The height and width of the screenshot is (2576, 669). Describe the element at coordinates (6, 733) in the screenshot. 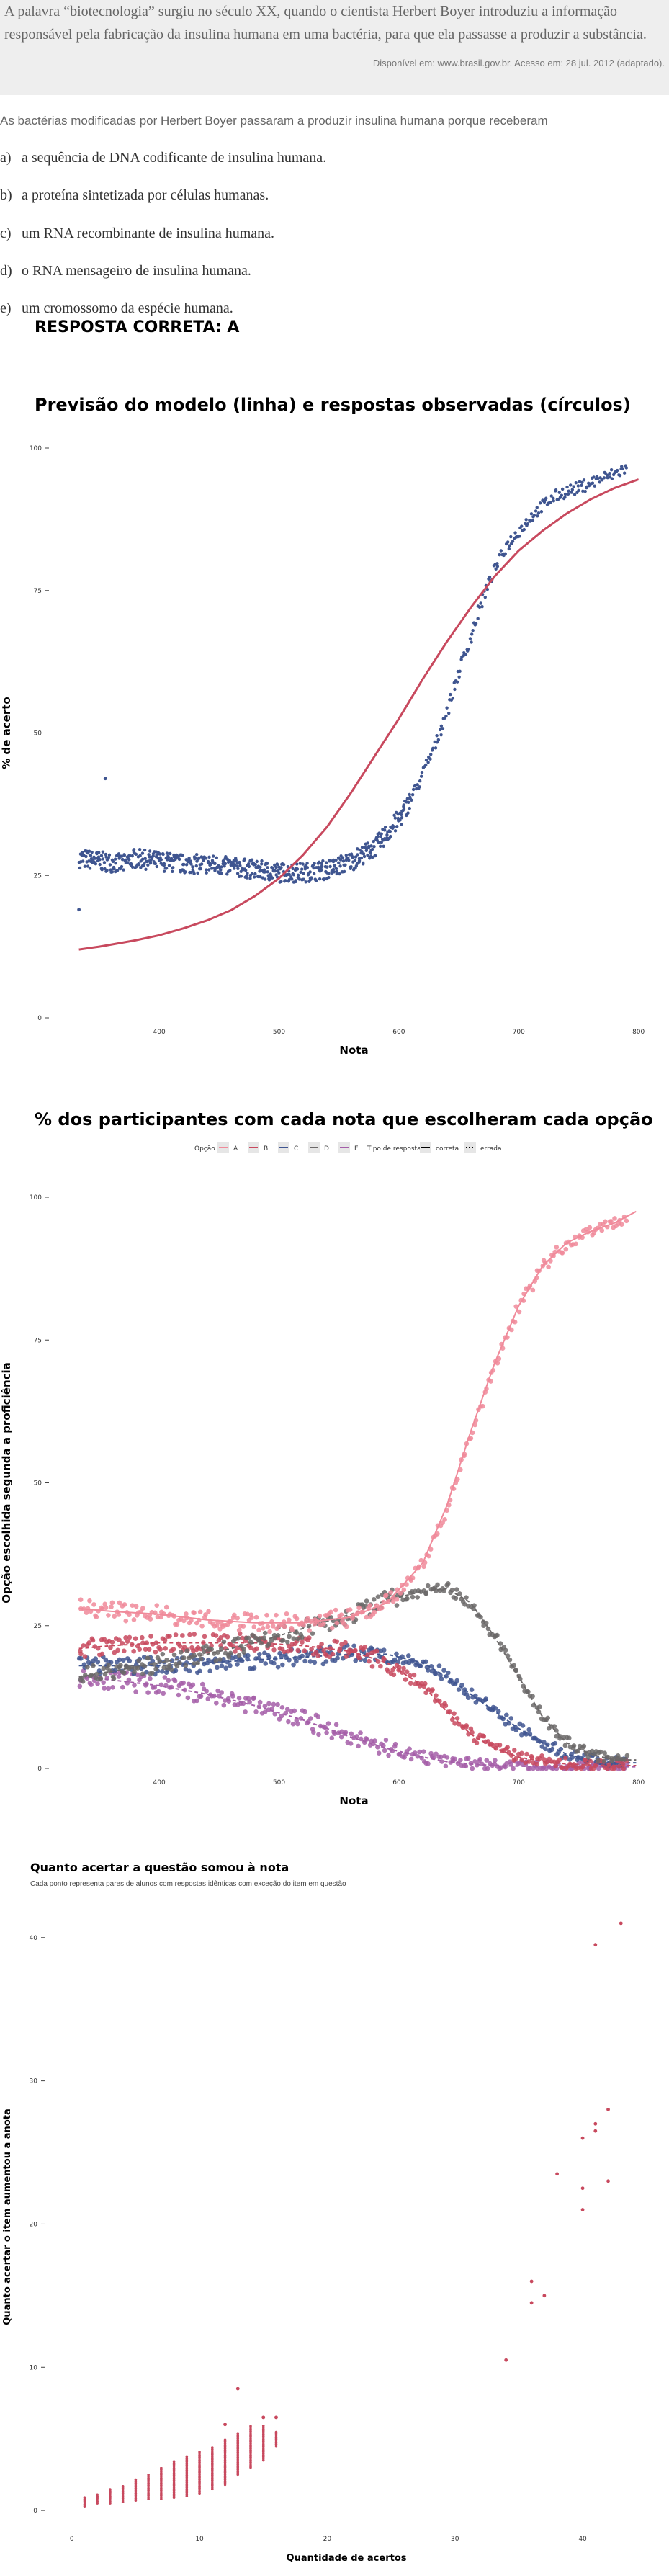

I see `y-axis-label: % de acerto` at that location.